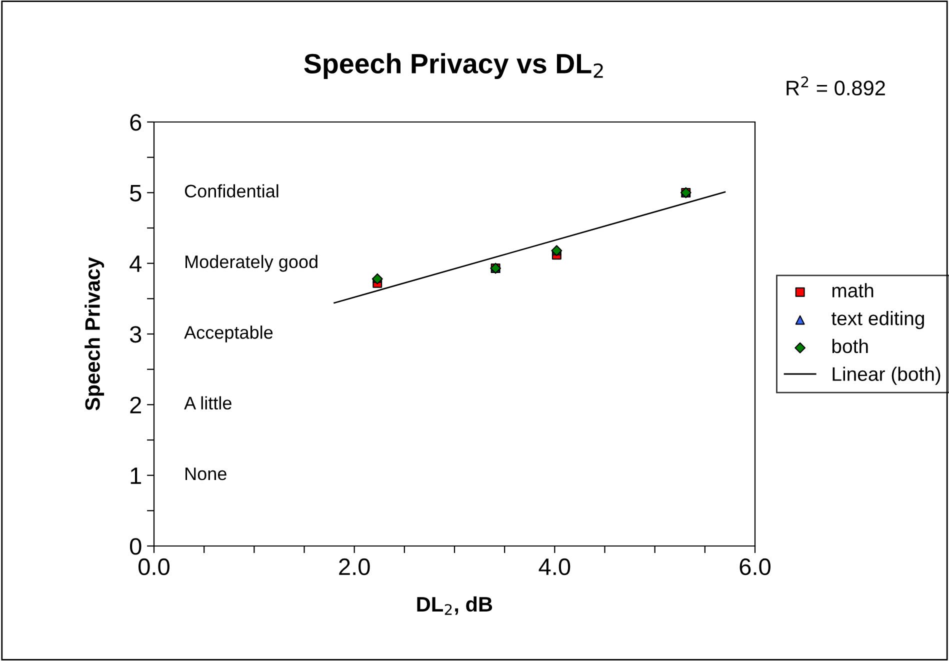 The image size is (949, 661). What do you see at coordinates (252, 263) in the screenshot?
I see `annotation: Moderately good` at bounding box center [252, 263].